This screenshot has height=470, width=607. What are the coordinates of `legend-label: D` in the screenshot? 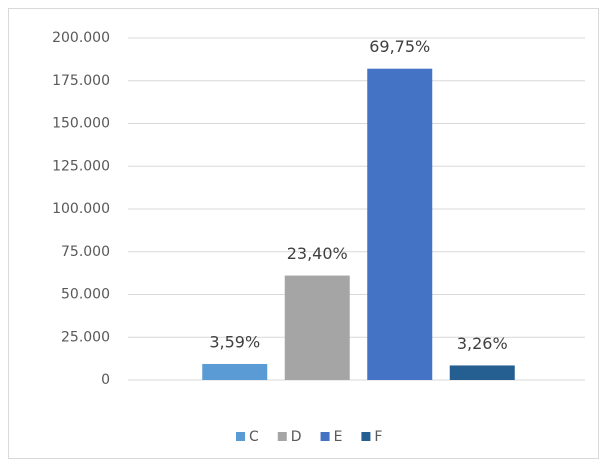 It's located at (296, 437).